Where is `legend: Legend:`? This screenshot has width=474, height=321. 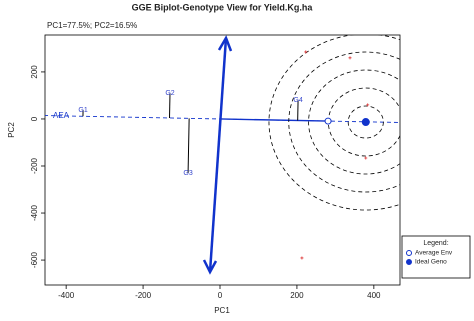
legend: Legend: is located at coordinates (436, 257).